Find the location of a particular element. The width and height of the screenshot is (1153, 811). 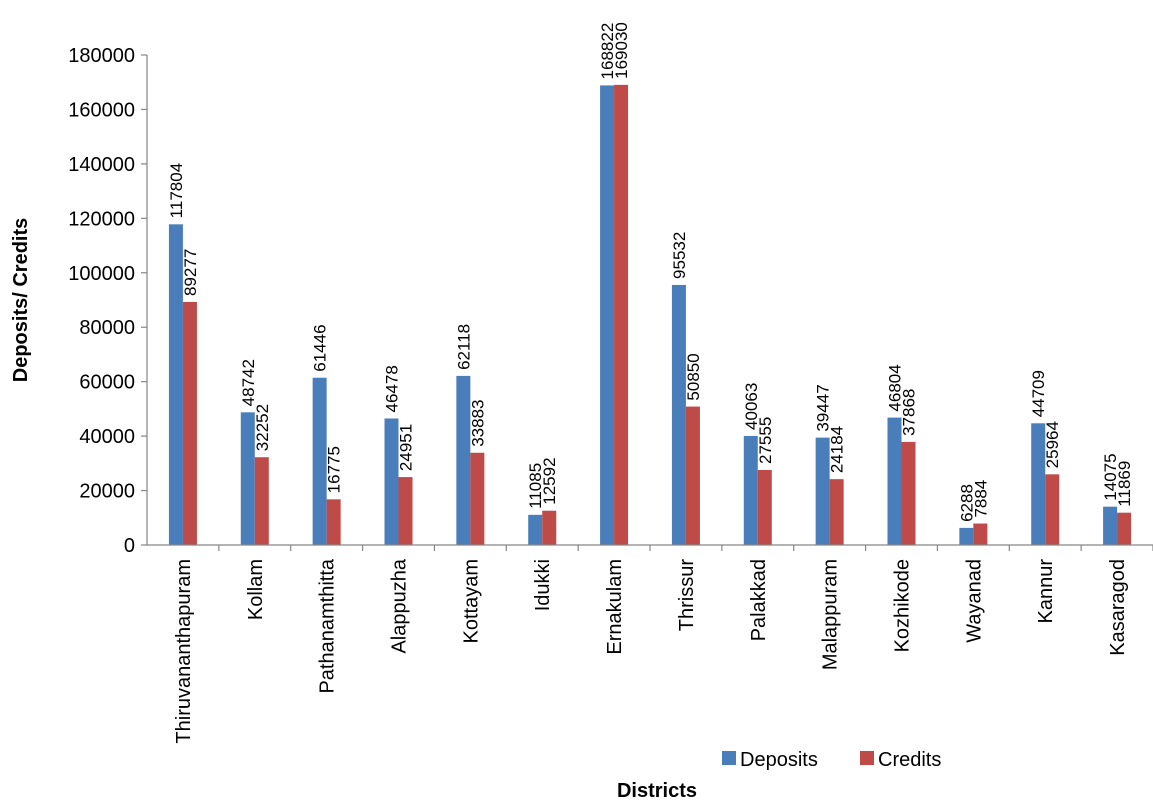

x-category-label: Kasaragod is located at coordinates (1118, 607).